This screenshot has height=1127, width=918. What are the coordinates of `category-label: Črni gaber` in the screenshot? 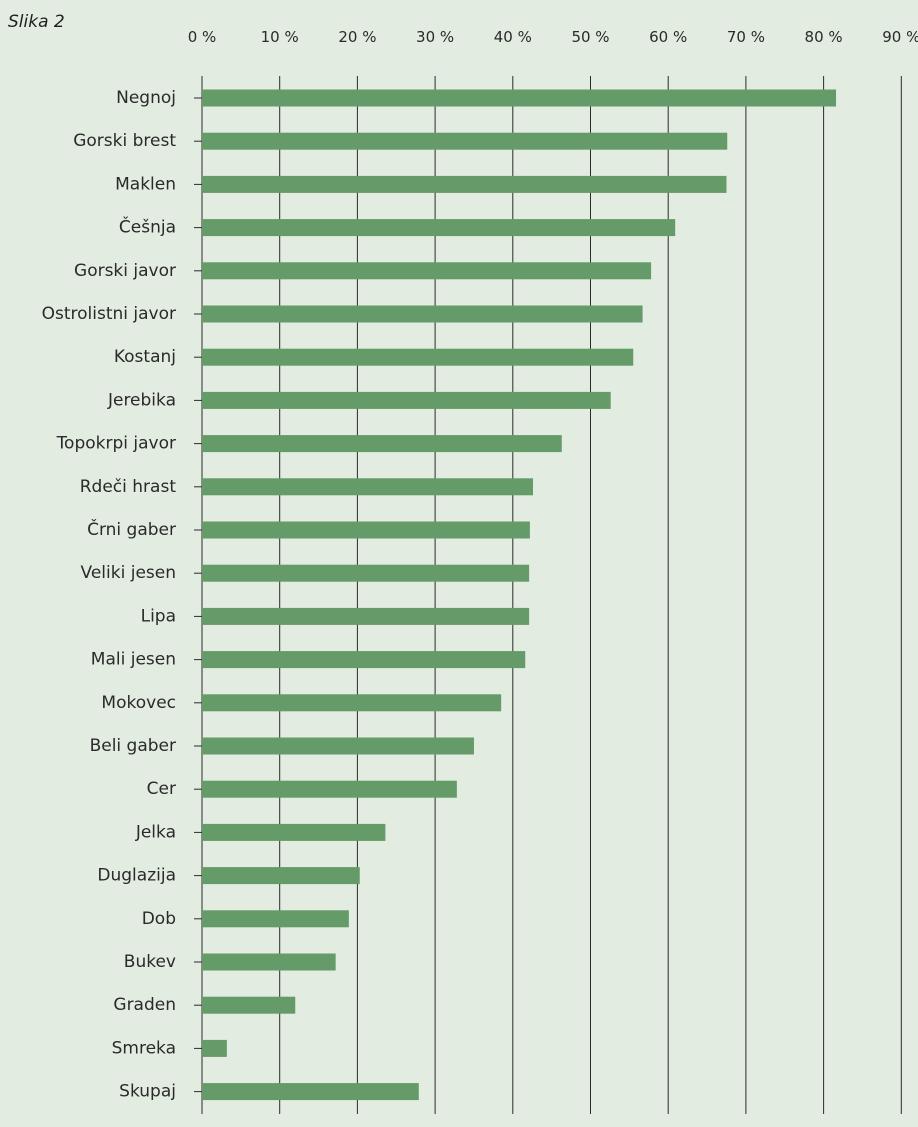 It's located at (131, 529).